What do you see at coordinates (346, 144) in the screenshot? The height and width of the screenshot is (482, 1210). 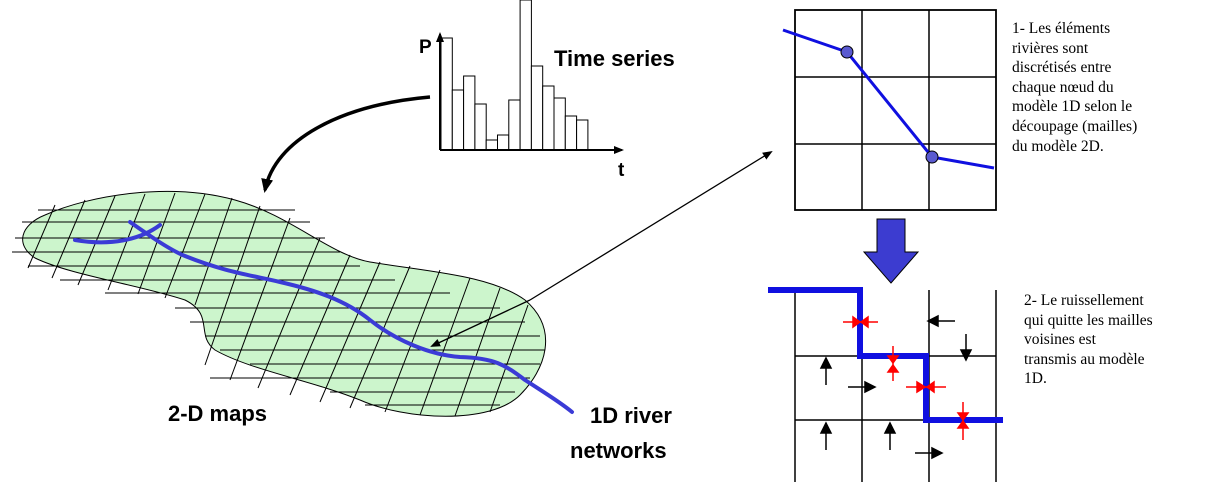 I see `input-curved-arrow` at bounding box center [346, 144].